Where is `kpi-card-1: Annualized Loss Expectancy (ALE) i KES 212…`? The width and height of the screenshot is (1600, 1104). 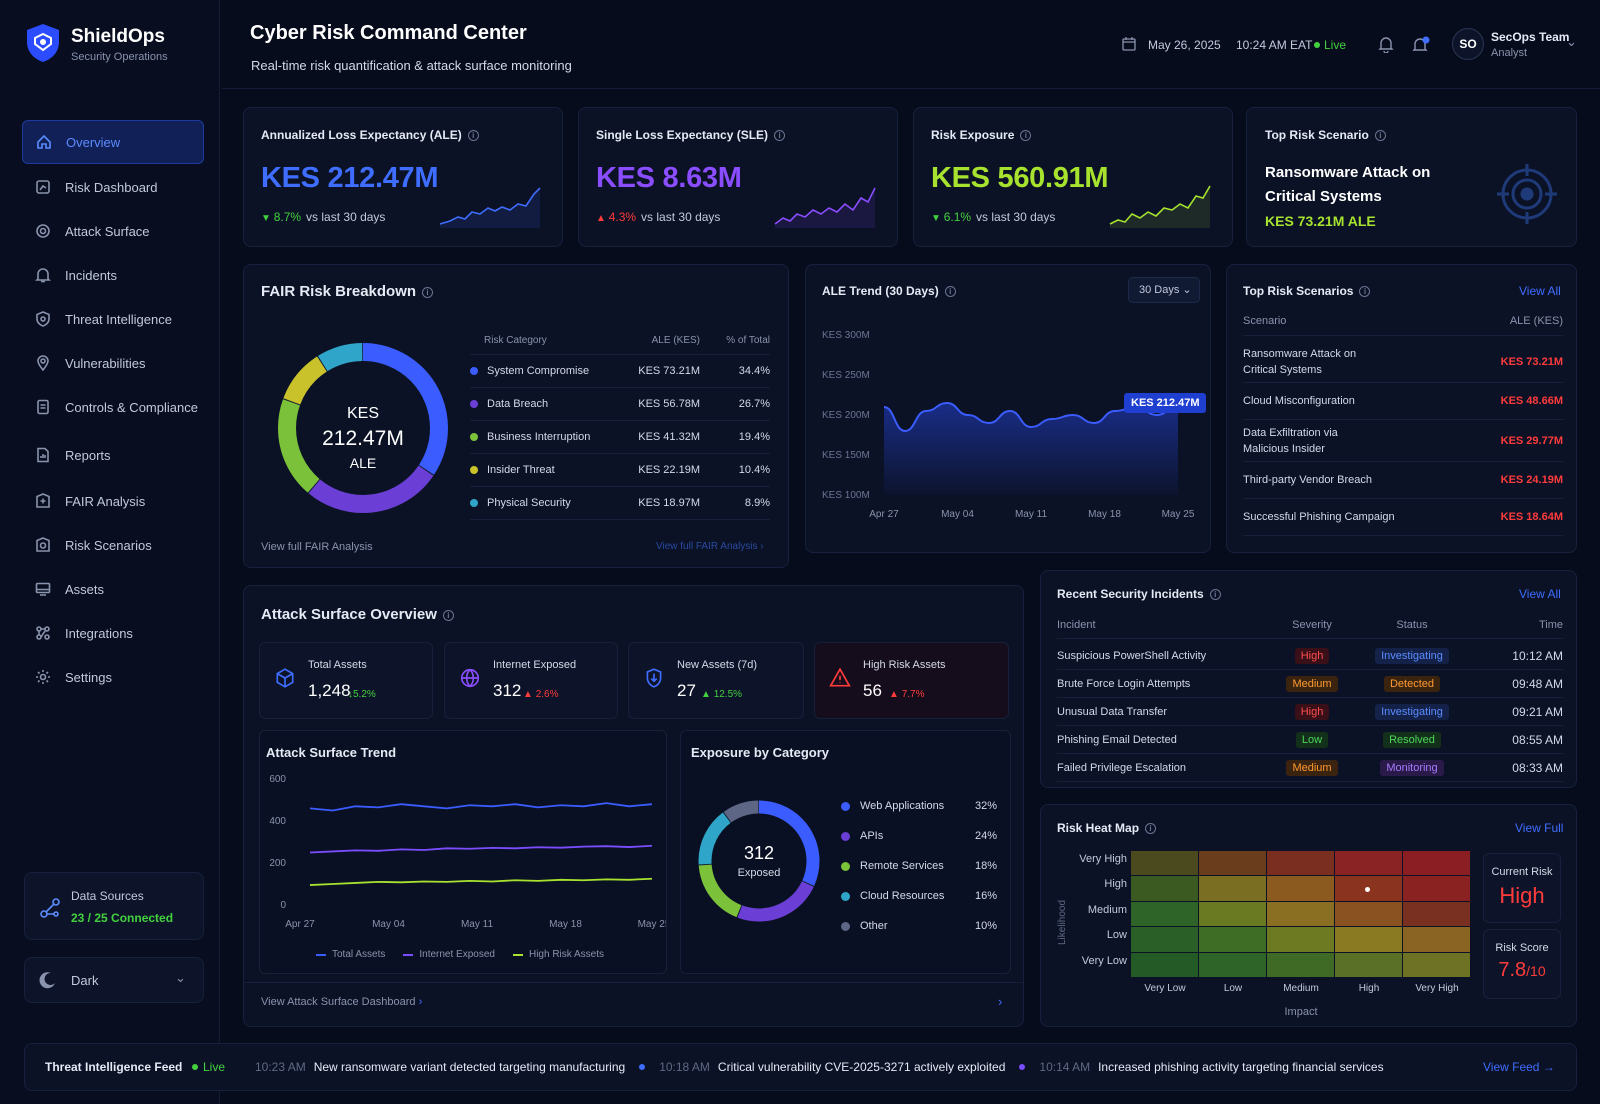
kpi-card-1: Annualized Loss Expectancy (ALE) i KES 212… is located at coordinates (403, 177).